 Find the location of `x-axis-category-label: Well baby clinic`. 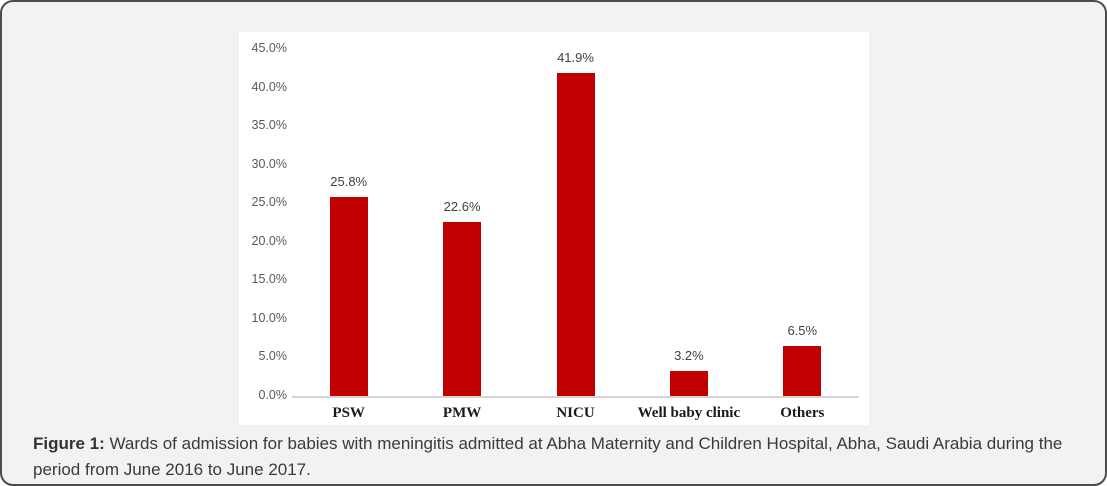

x-axis-category-label: Well baby clinic is located at coordinates (689, 413).